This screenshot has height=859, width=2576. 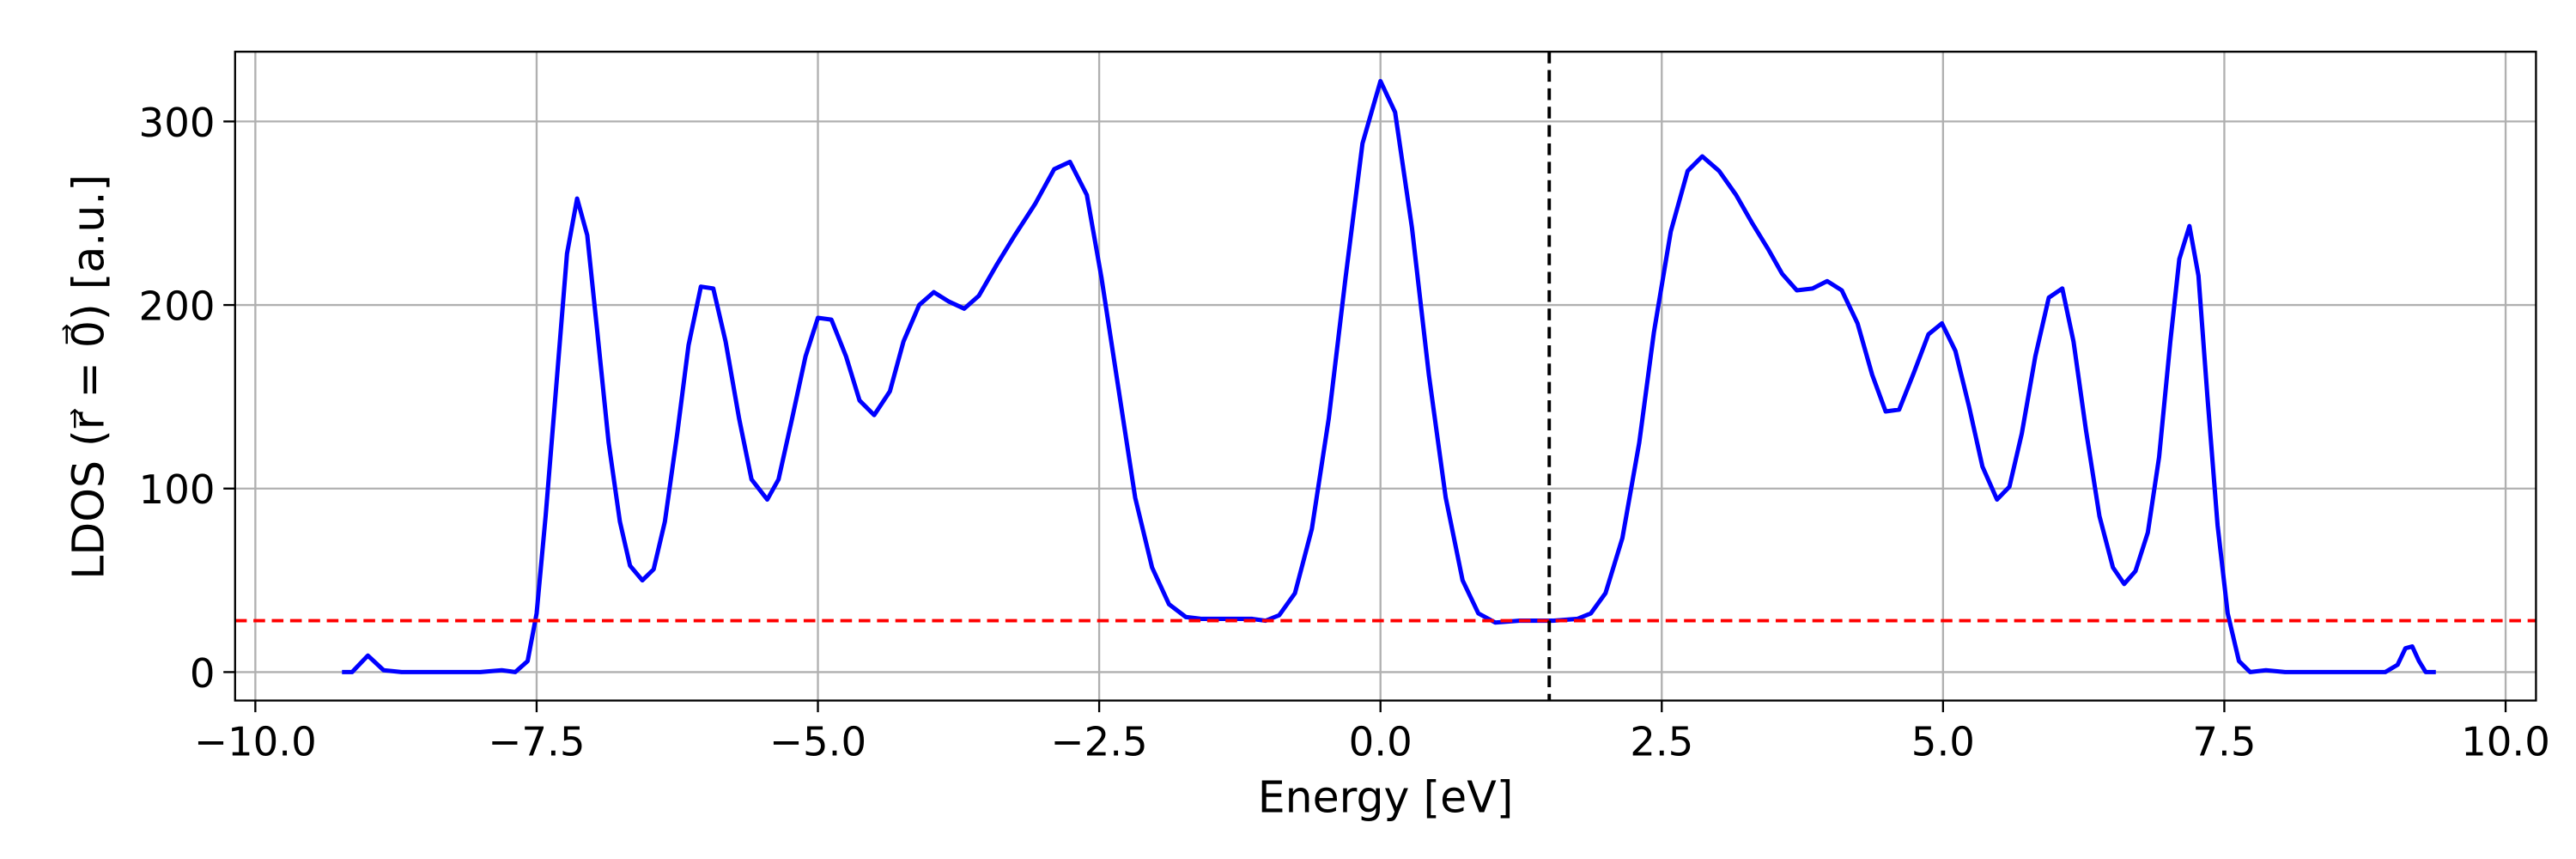 What do you see at coordinates (1386, 798) in the screenshot?
I see `x-axis-label: Energy [eV]` at bounding box center [1386, 798].